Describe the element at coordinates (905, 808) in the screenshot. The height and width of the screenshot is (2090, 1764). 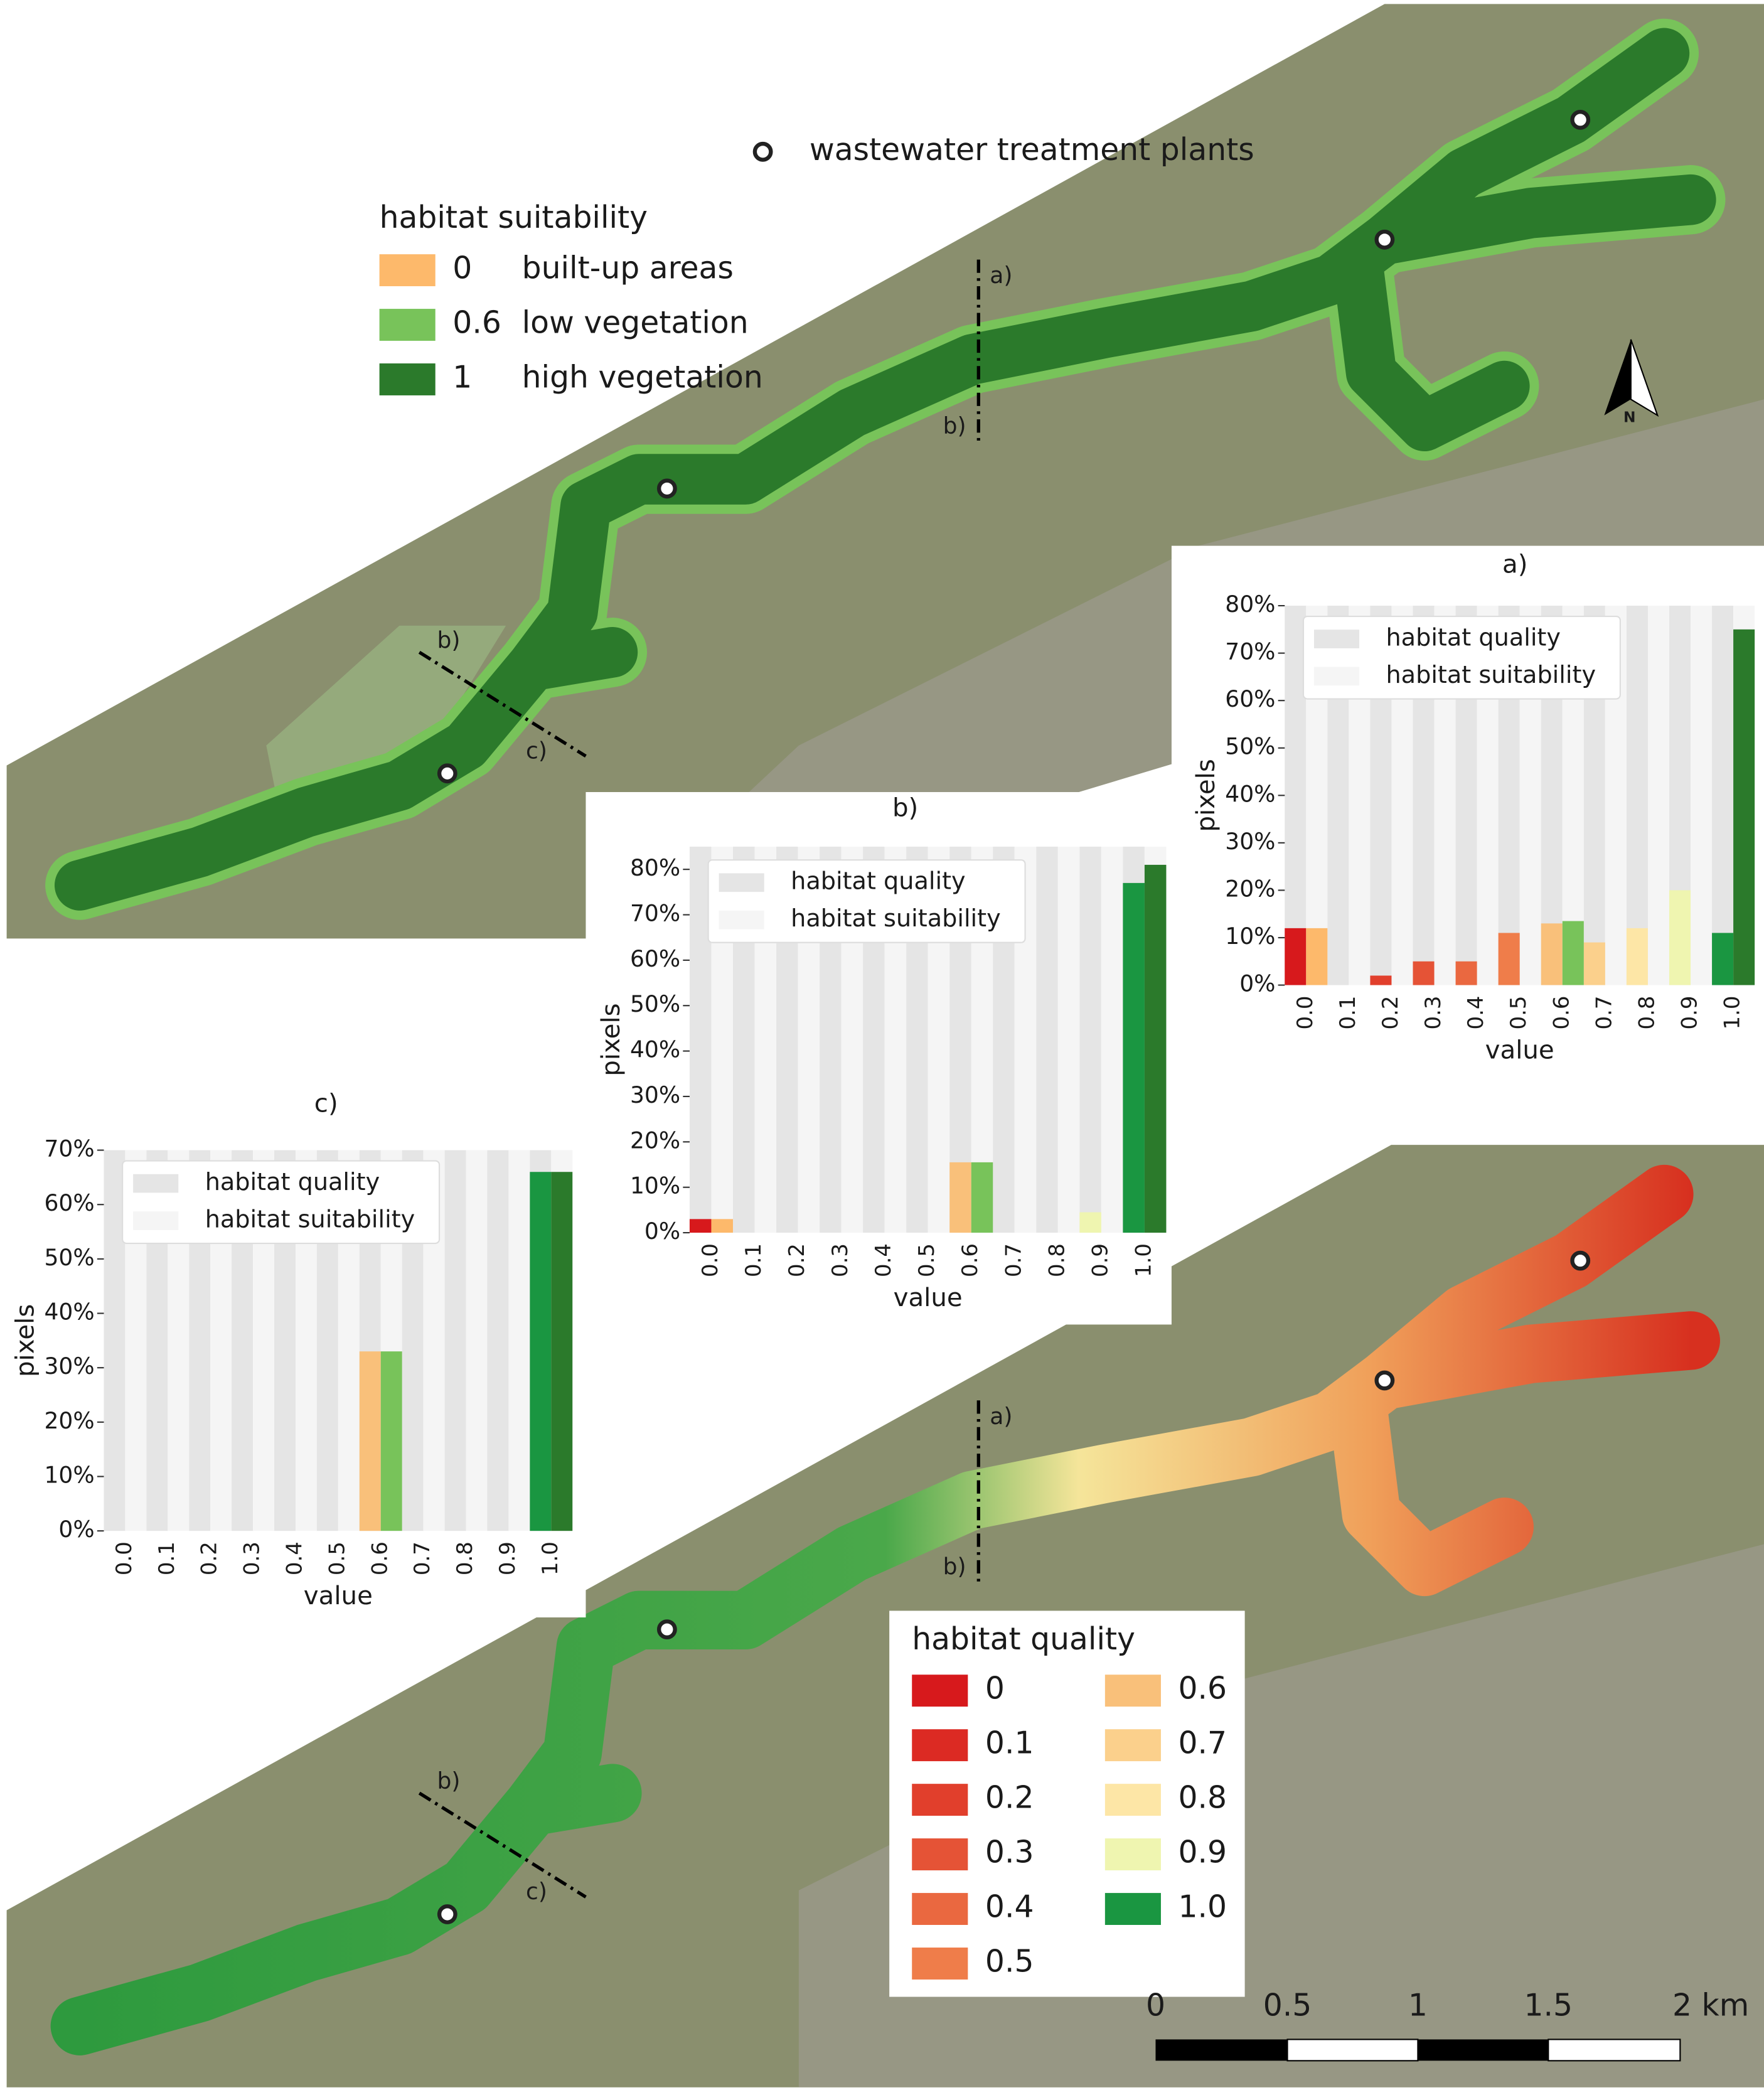
I see `chart-title: b)` at that location.